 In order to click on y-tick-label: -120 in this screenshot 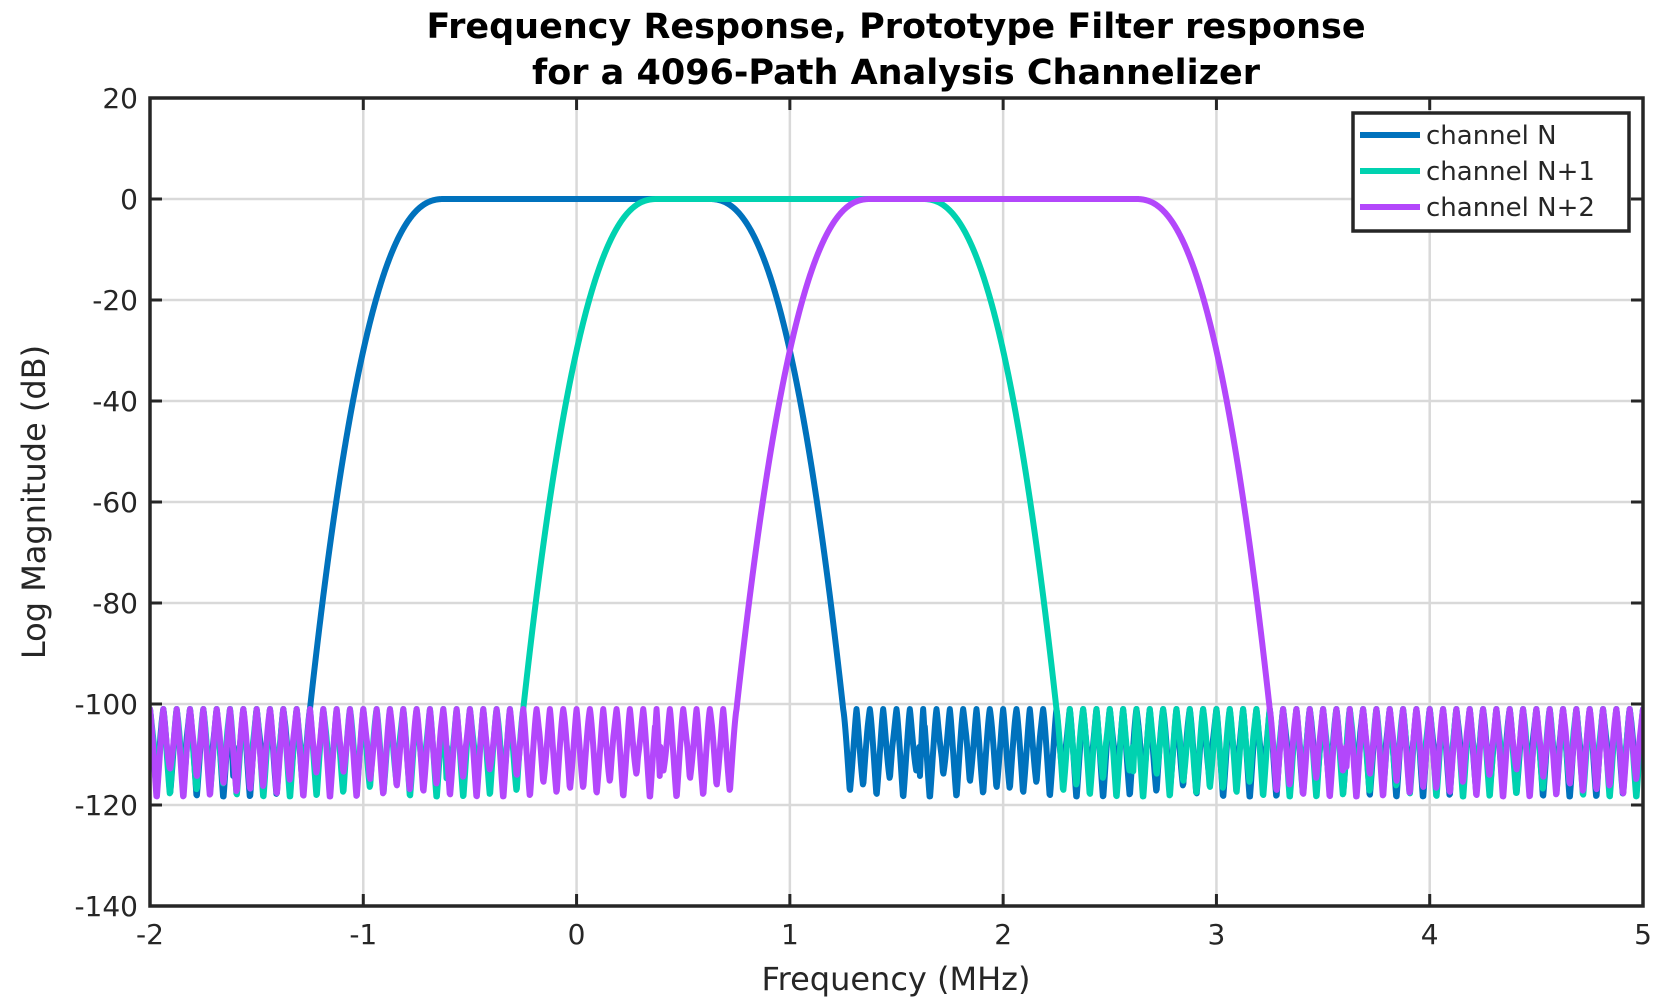, I will do `click(106, 805)`.